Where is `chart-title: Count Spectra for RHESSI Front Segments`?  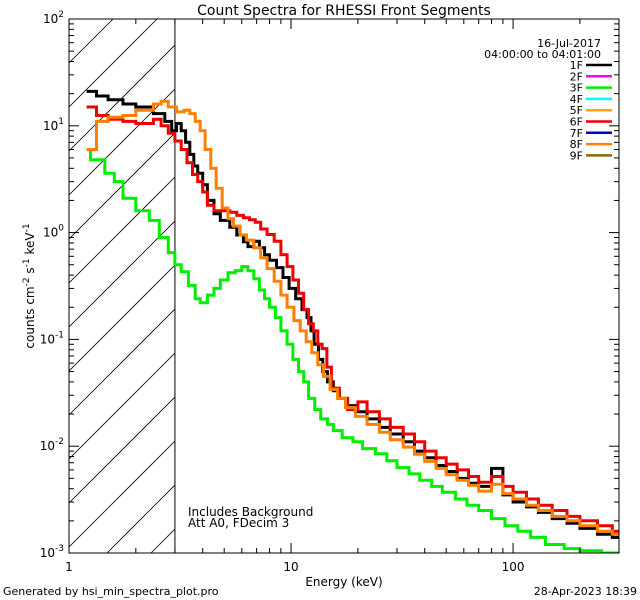
chart-title: Count Spectra for RHESSI Front Segments is located at coordinates (344, 11).